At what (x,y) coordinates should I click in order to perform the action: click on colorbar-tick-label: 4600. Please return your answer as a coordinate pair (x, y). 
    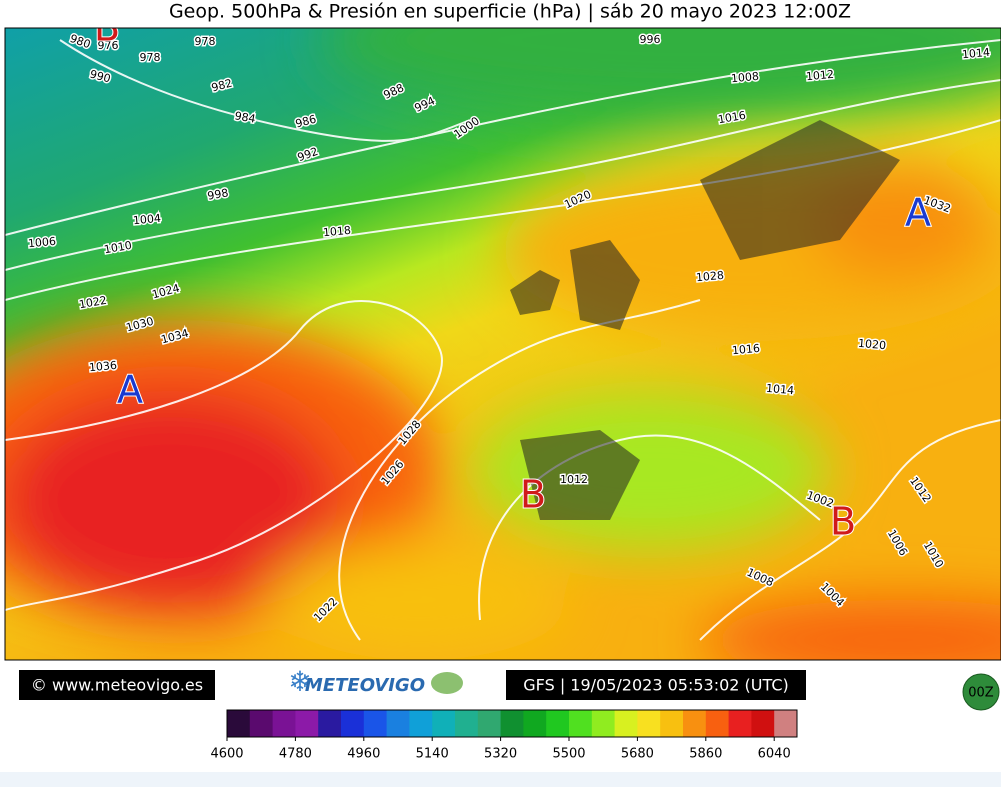
    Looking at the image, I should click on (226, 754).